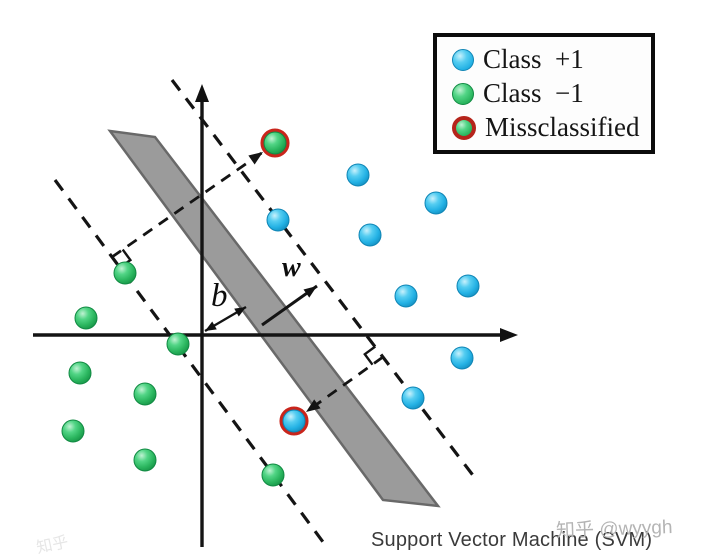  I want to click on legend-item-misclassified: Missclassified, so click(549, 127).